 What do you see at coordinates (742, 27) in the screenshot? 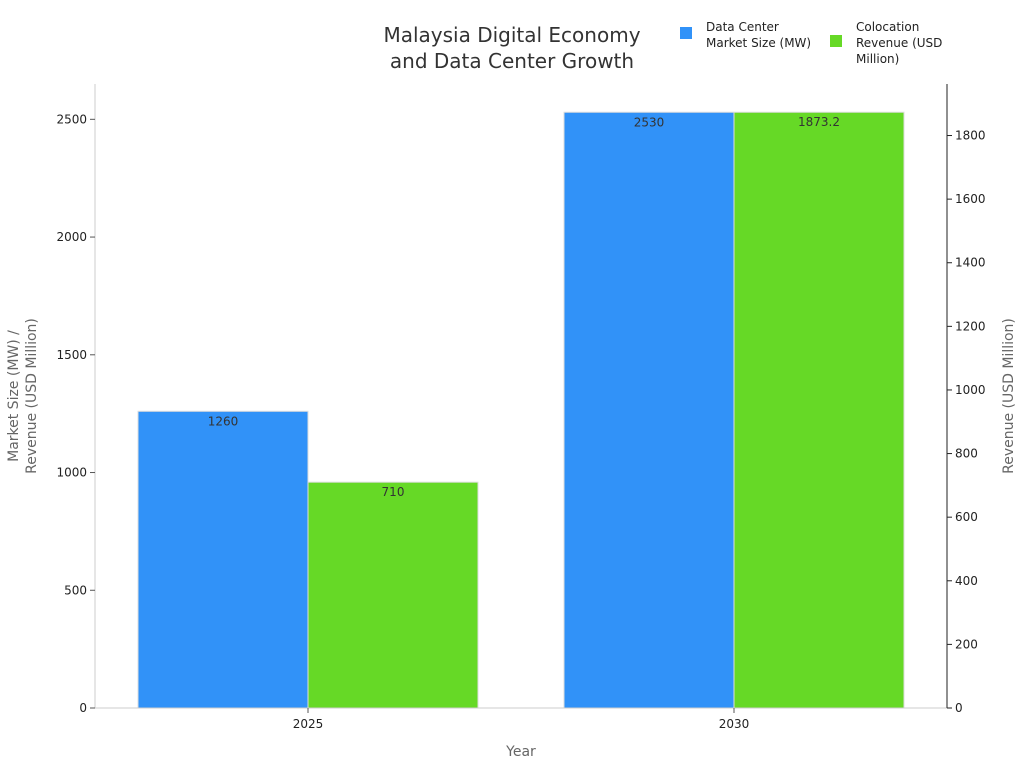
I see `legend-label-line: Data Center` at bounding box center [742, 27].